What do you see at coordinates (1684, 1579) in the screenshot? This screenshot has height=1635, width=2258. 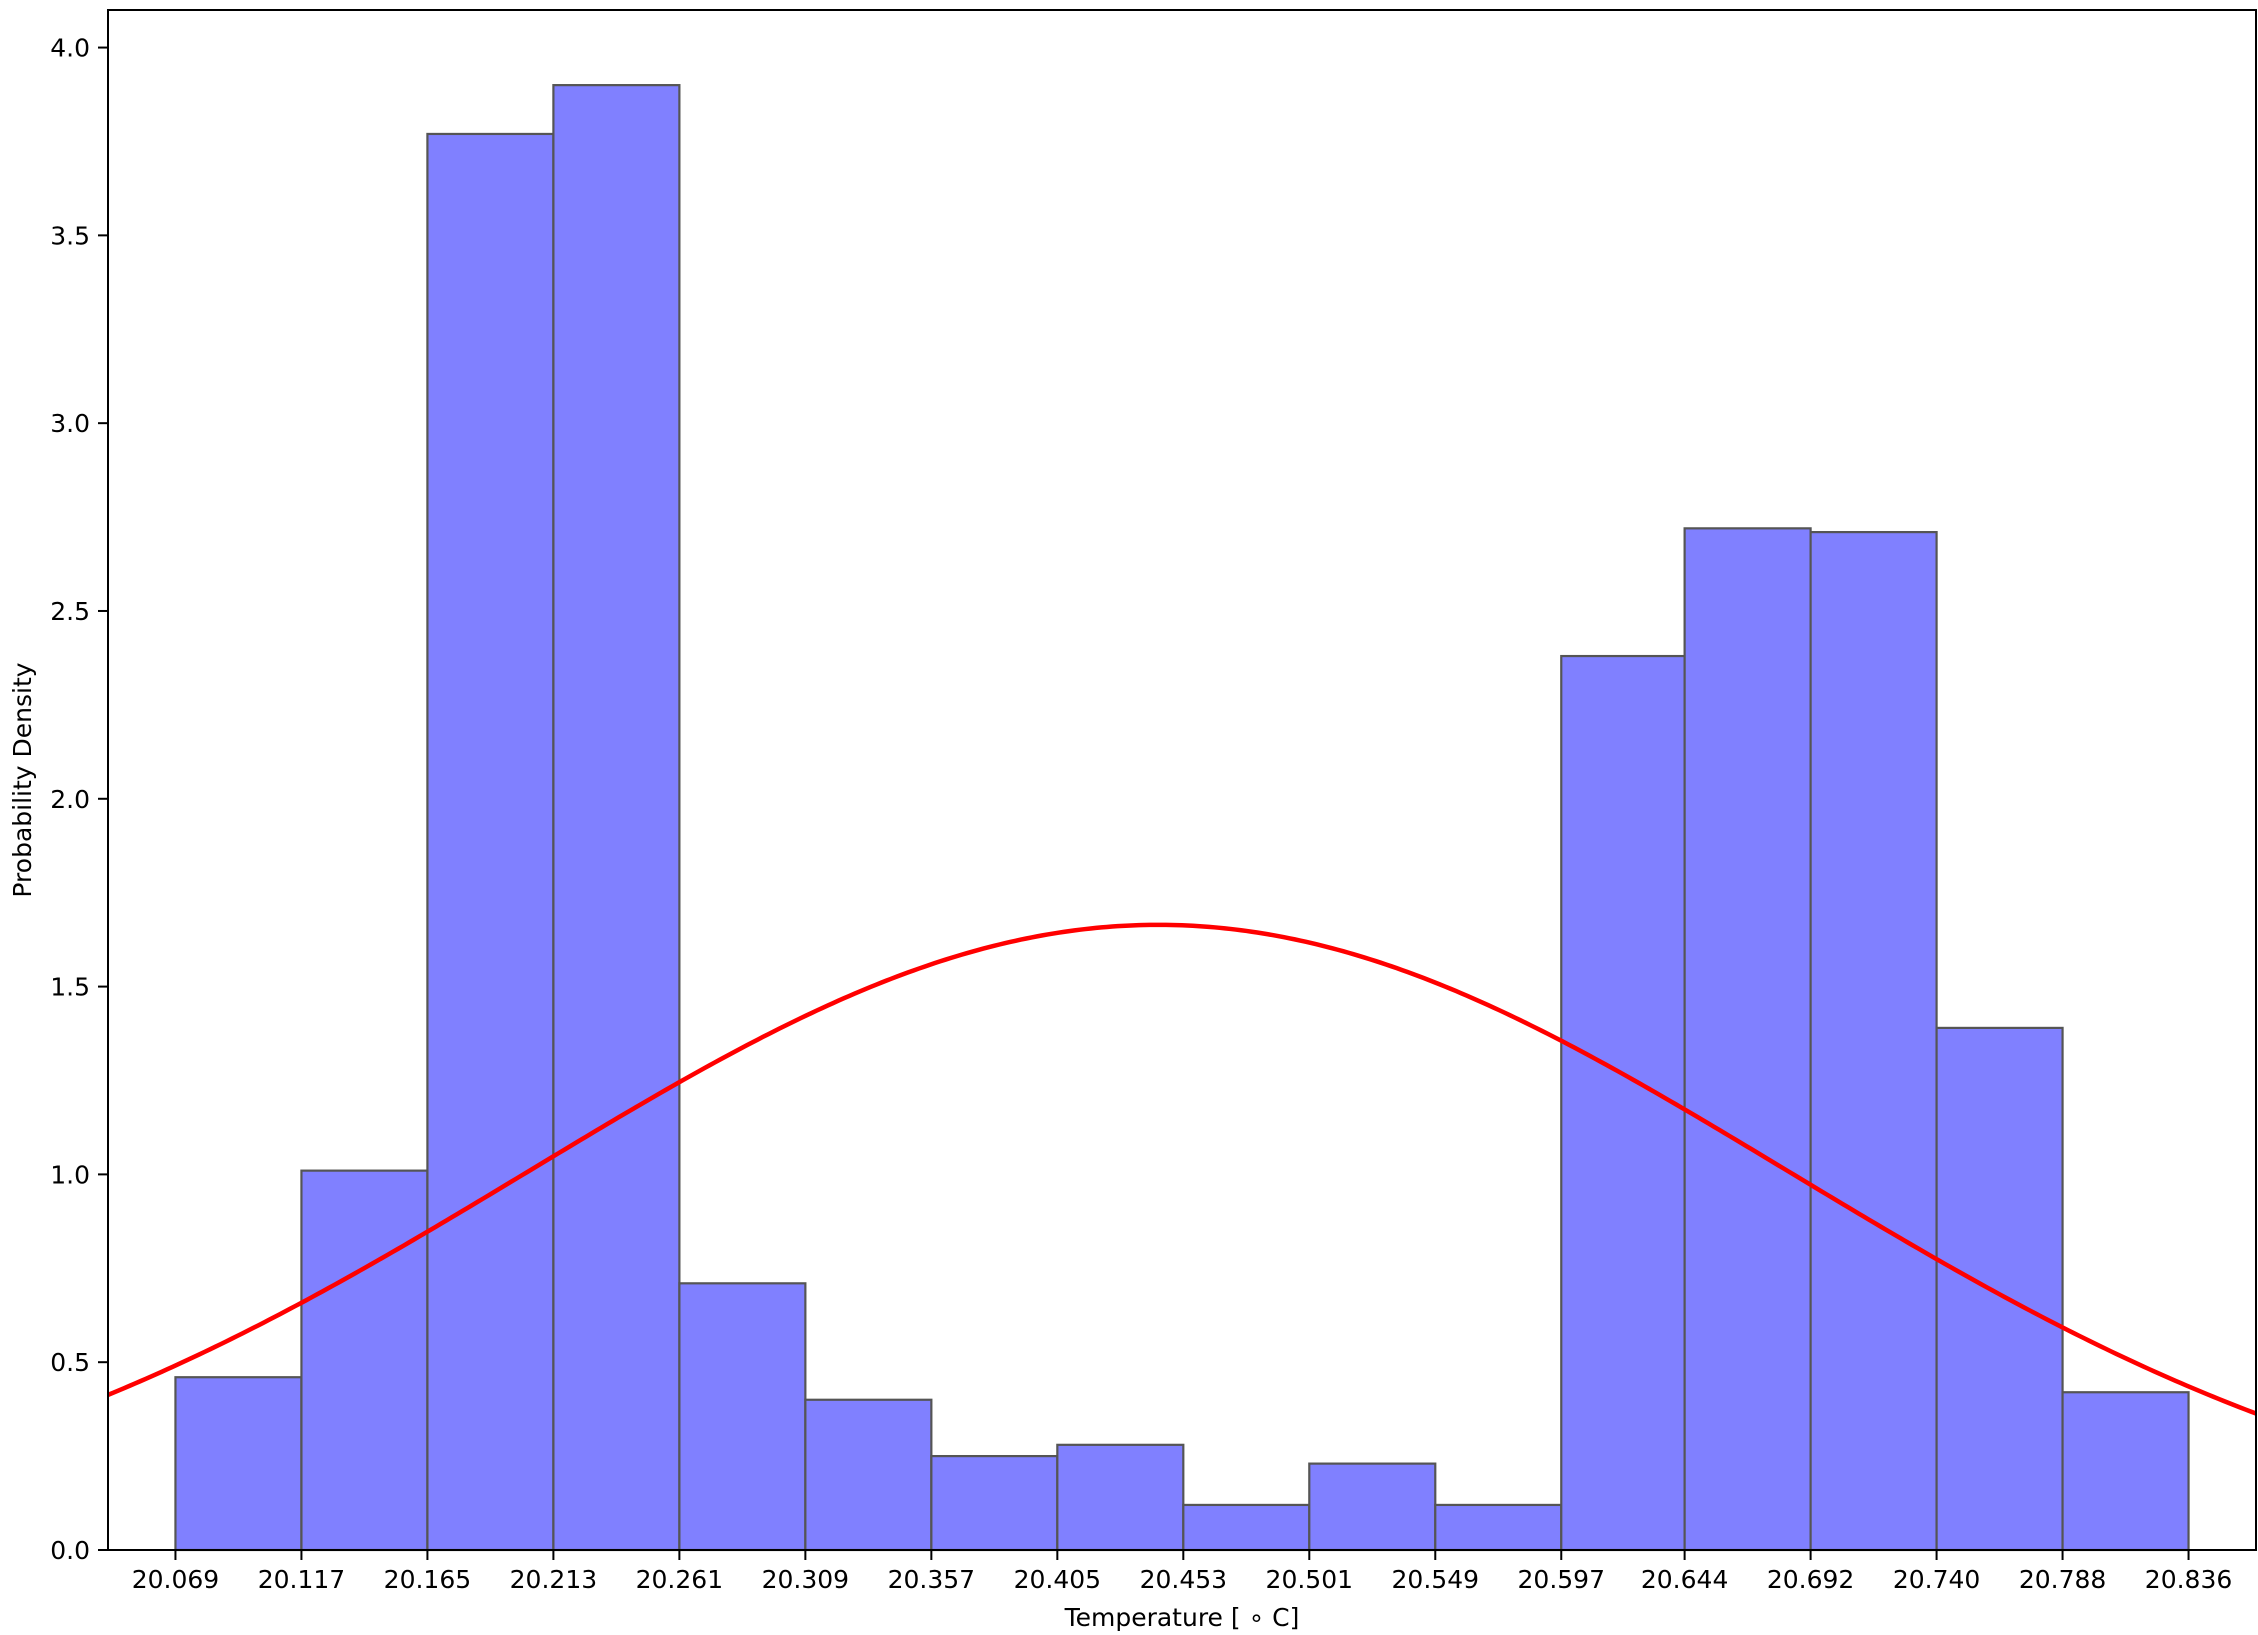 I see `x-tick-label: 20.644` at bounding box center [1684, 1579].